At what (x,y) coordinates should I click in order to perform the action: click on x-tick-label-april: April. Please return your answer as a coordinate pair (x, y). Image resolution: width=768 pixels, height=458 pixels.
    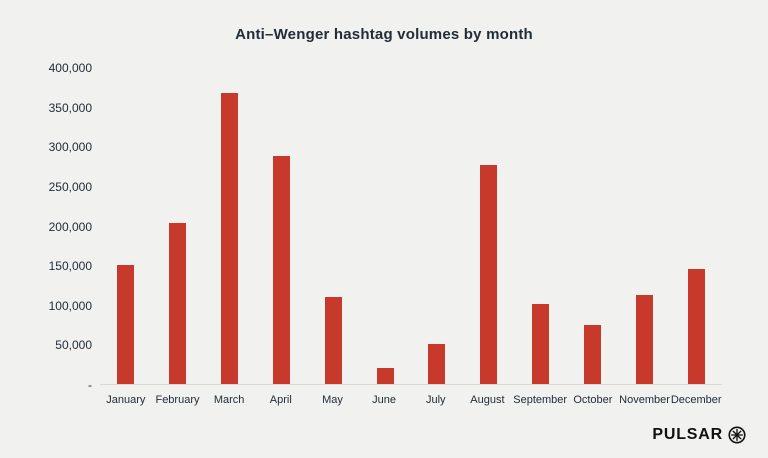
    Looking at the image, I should click on (280, 400).